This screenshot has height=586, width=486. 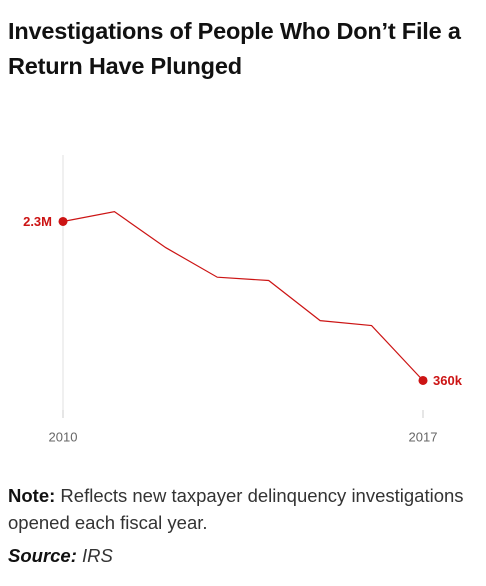 What do you see at coordinates (42, 555) in the screenshot?
I see `source-label: Source:` at bounding box center [42, 555].